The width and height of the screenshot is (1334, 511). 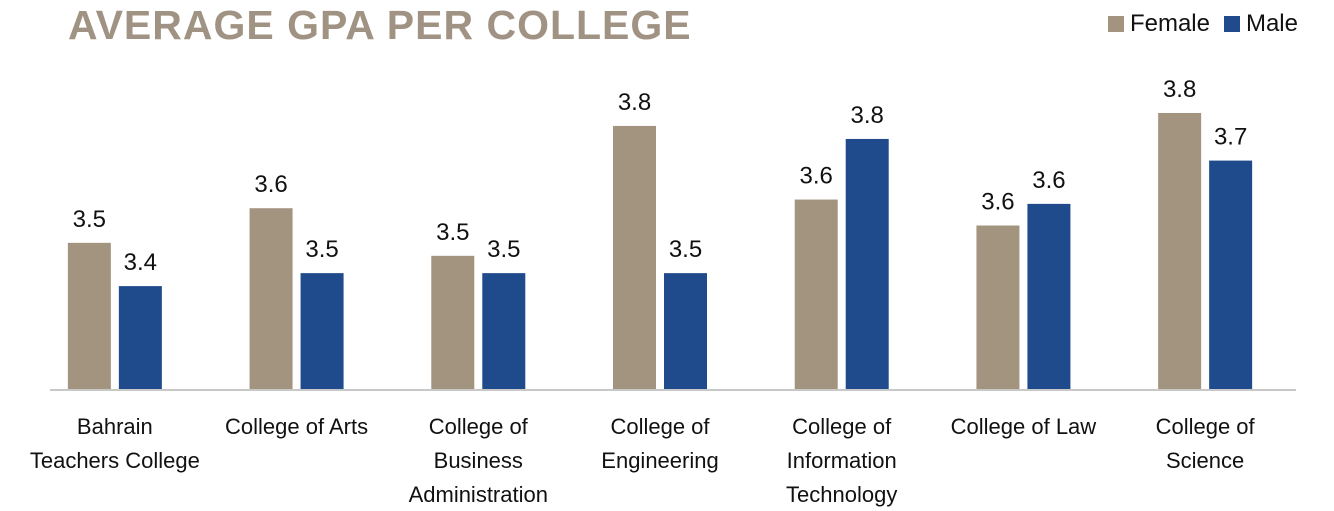 What do you see at coordinates (478, 460) in the screenshot?
I see `x-tick-label: College of Business Administration` at bounding box center [478, 460].